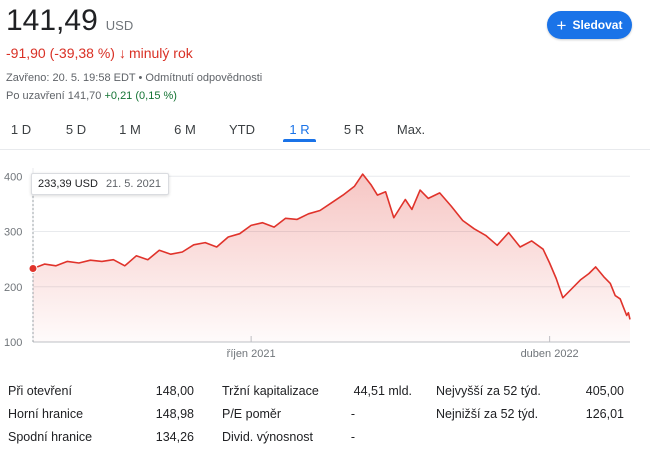 The image size is (650, 461). I want to click on tab-max: Max., so click(411, 129).